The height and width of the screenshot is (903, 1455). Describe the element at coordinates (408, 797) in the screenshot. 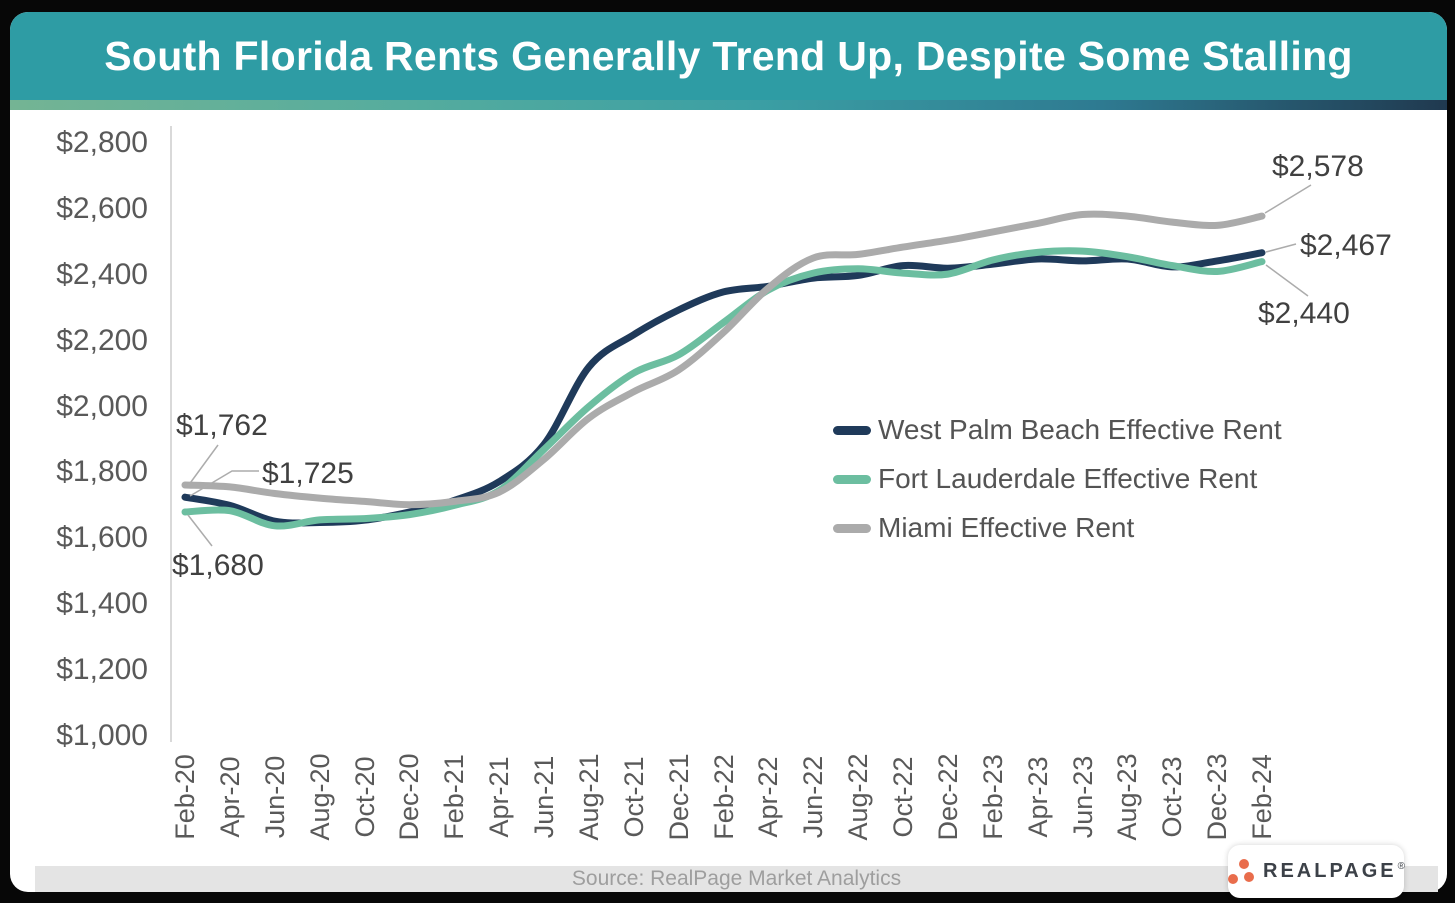

I see `x-tick-label: Dec-20` at that location.